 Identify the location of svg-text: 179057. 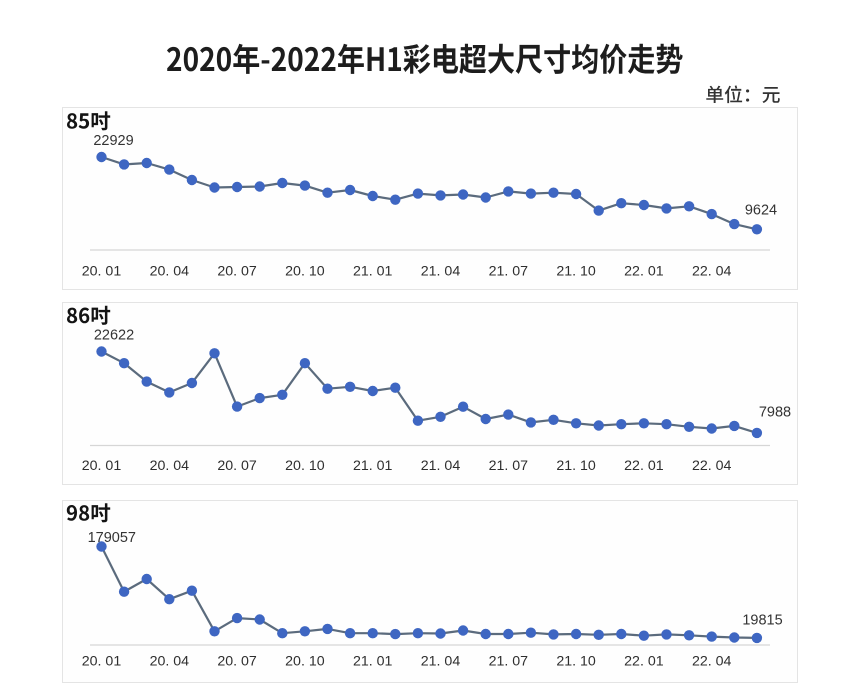
(112, 538).